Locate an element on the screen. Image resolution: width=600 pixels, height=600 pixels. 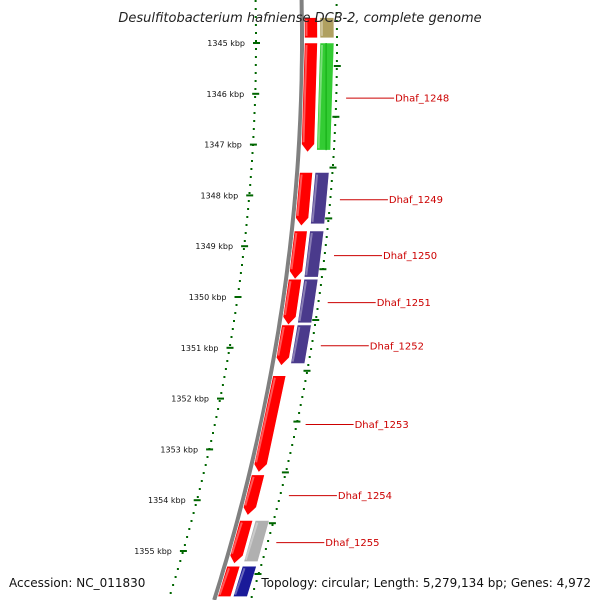
kbp-tick-label: 1354 kbp is located at coordinates (167, 500).